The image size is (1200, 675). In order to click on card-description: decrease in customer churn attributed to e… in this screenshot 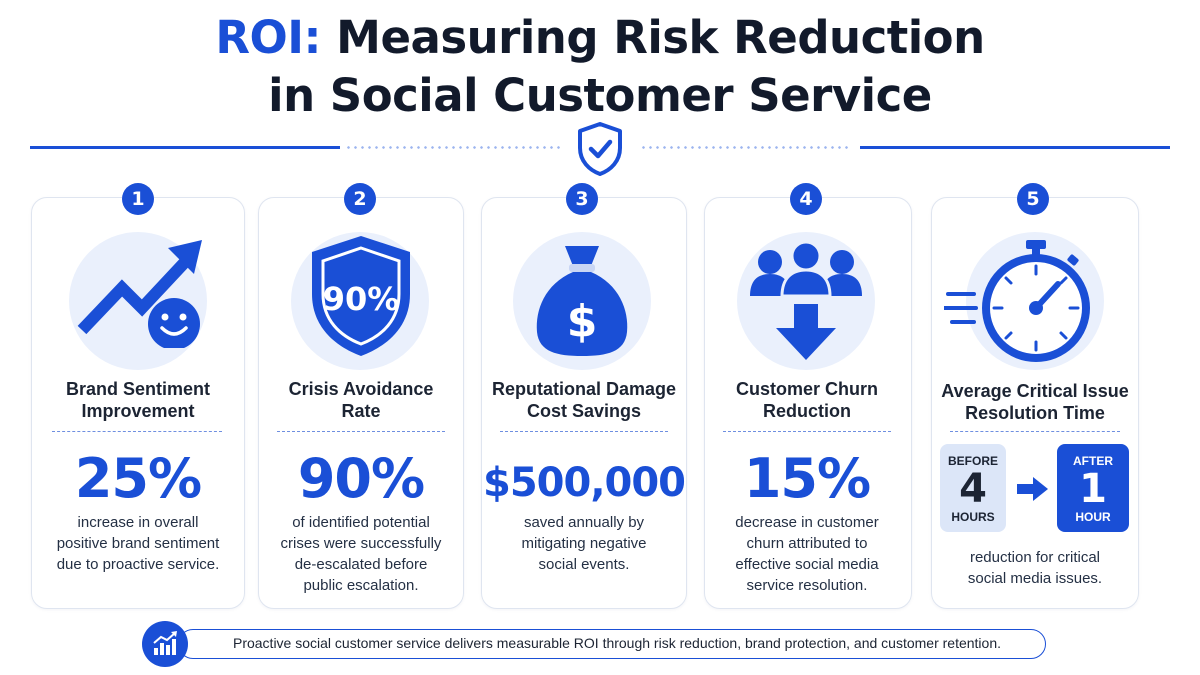, I will do `click(807, 554)`.